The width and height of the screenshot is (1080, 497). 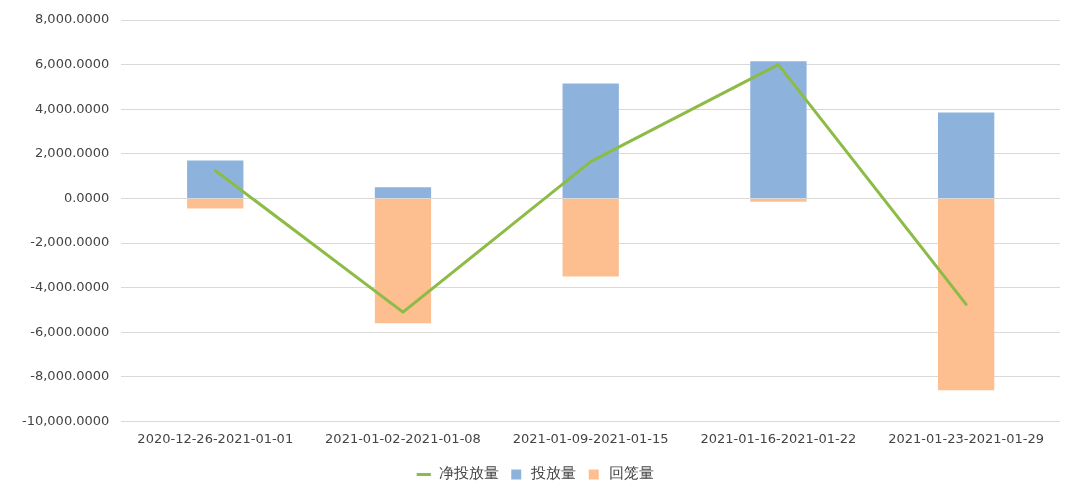 I want to click on y-tick-label: -10,000.0000, so click(x=65, y=420).